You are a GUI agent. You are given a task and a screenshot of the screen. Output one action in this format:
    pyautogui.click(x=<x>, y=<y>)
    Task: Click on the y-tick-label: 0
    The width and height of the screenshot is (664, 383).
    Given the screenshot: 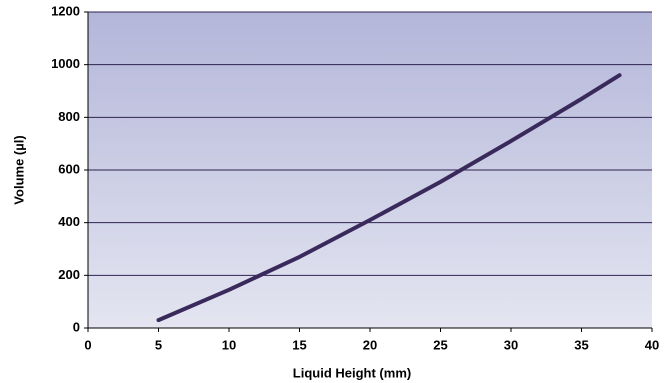 What is the action you would take?
    pyautogui.click(x=76, y=326)
    